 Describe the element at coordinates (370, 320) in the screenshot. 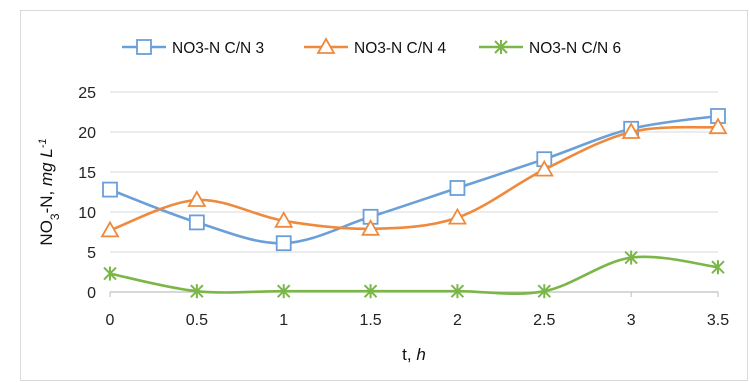

I see `x-tick-label: 1.5` at that location.